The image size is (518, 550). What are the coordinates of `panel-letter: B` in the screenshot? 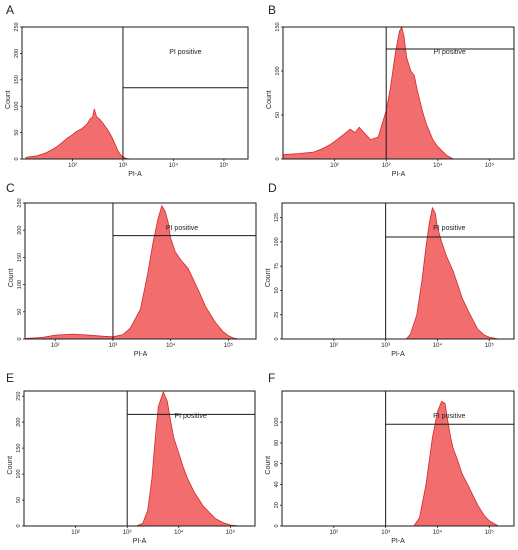 It's located at (272, 10).